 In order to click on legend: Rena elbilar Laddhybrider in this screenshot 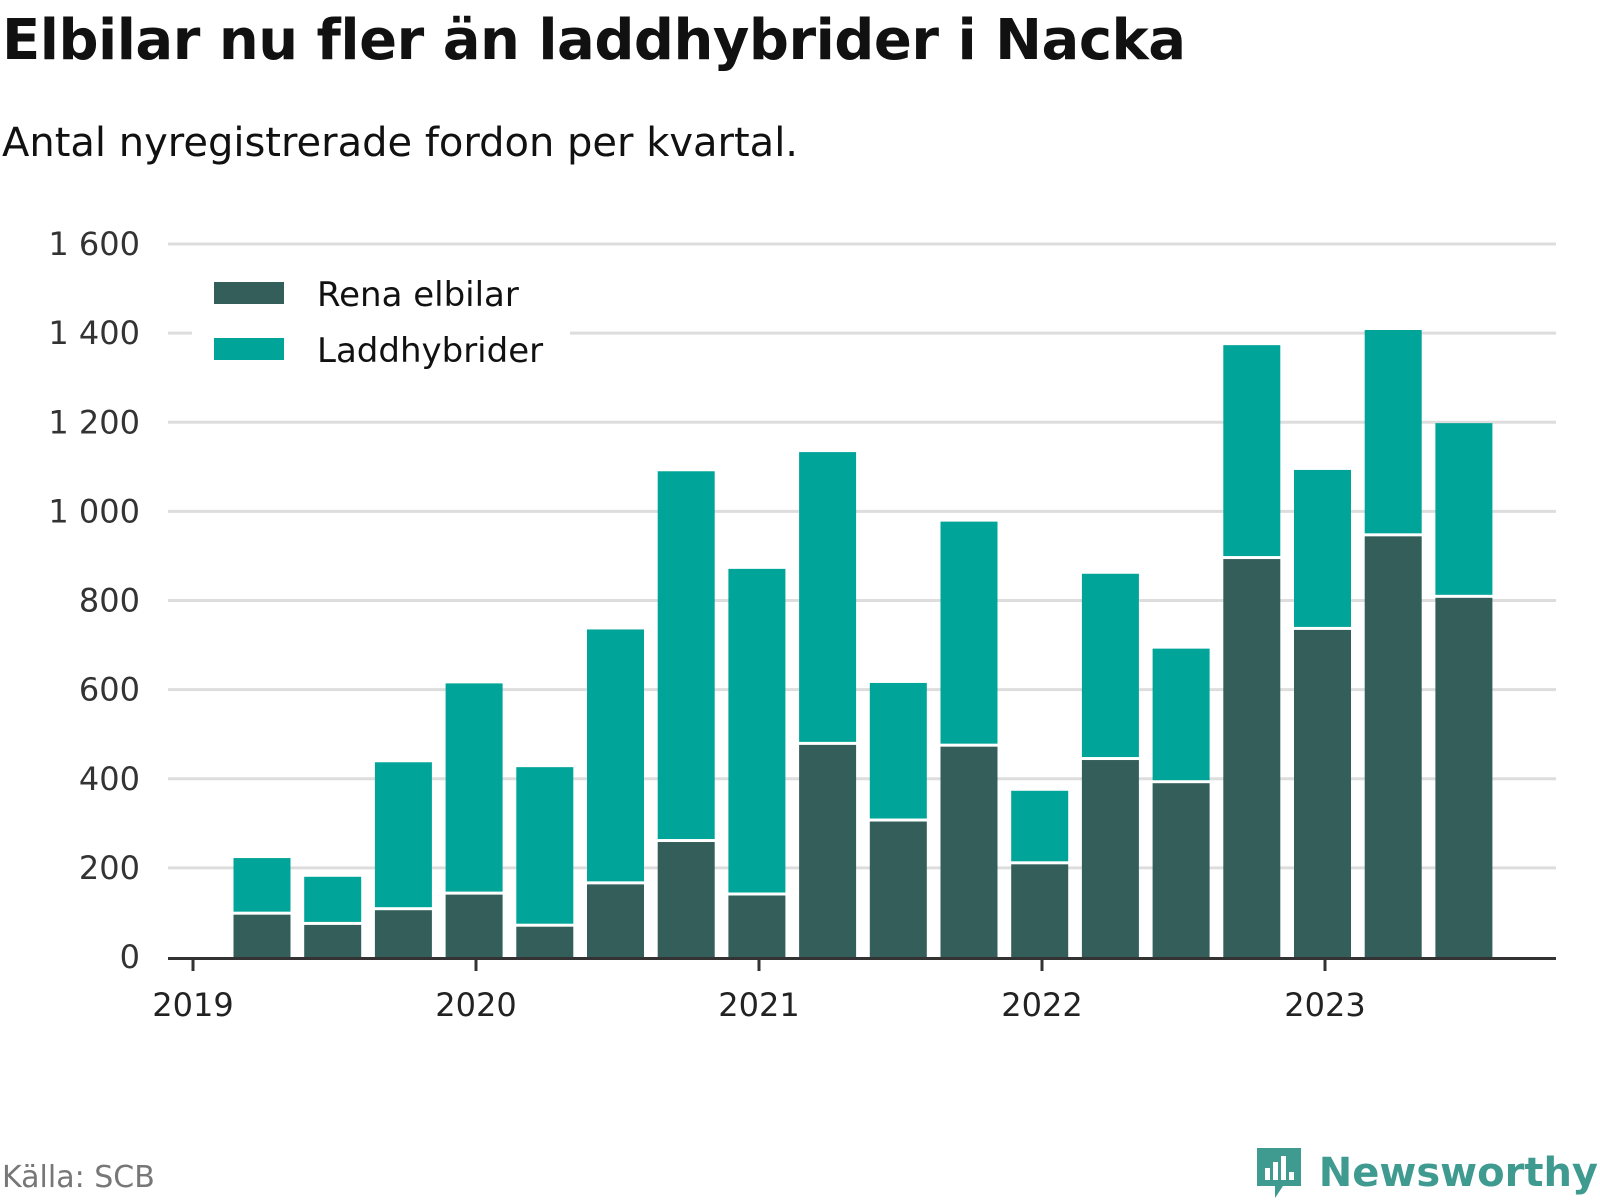, I will do `click(381, 319)`.